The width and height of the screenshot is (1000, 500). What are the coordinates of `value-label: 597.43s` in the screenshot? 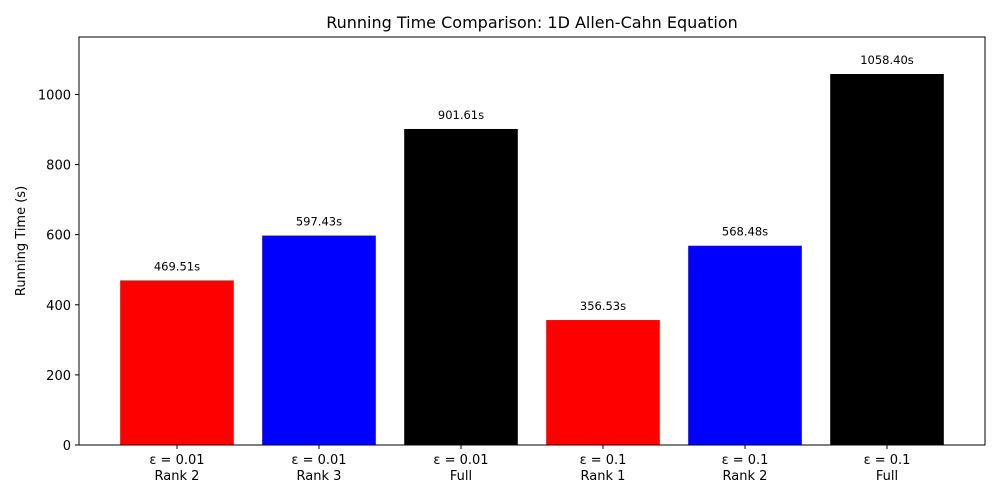 It's located at (319, 222).